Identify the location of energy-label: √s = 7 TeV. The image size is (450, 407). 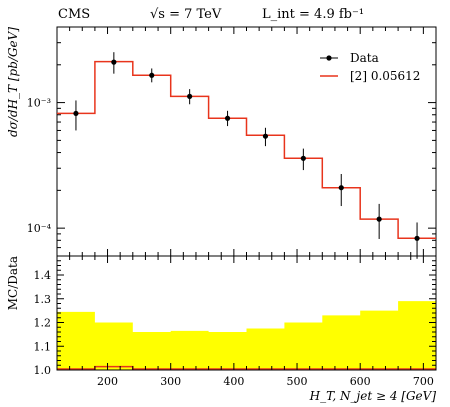
(186, 14).